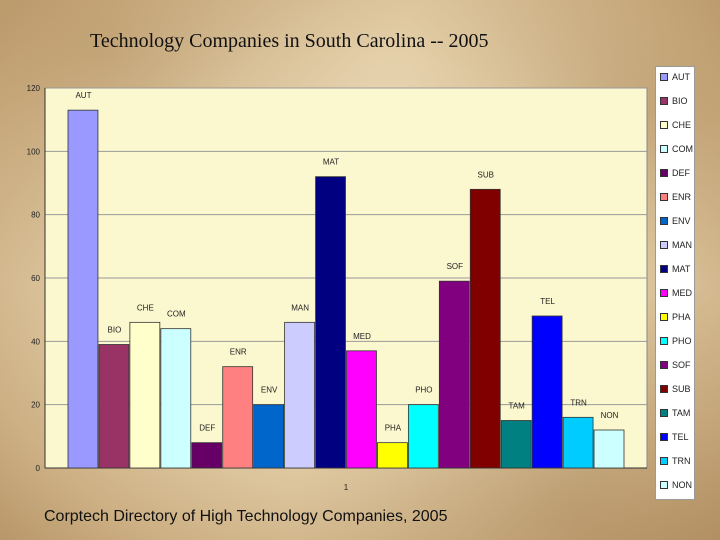 The image size is (720, 540). I want to click on bar-label-aut: AUT, so click(83, 95).